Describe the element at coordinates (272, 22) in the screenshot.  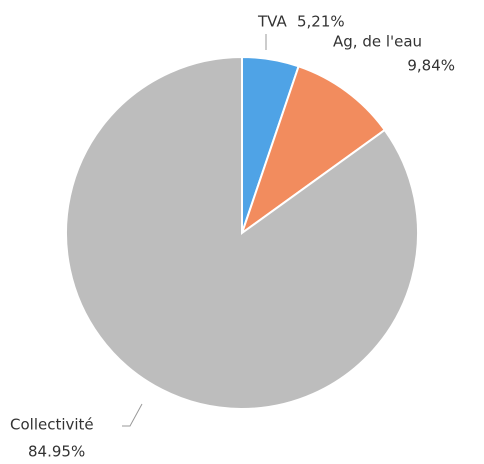
I see `slice-label: TVA` at that location.